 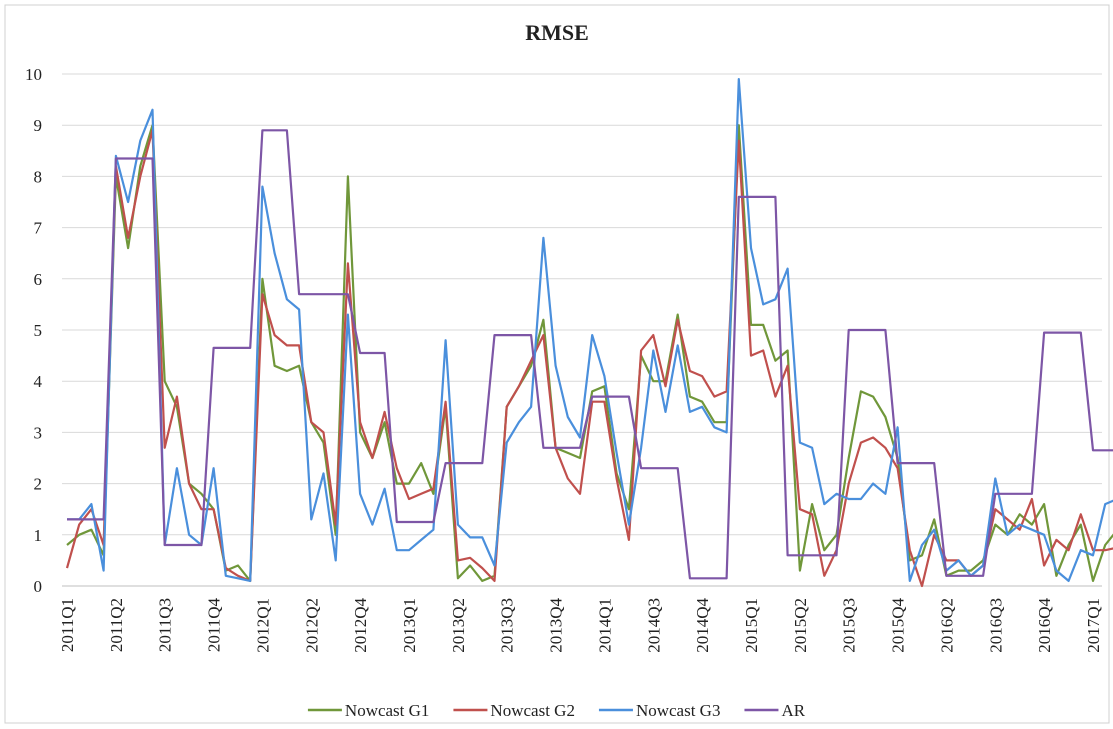 What do you see at coordinates (995, 625) in the screenshot?
I see `x-tick-label: 2016Q3` at bounding box center [995, 625].